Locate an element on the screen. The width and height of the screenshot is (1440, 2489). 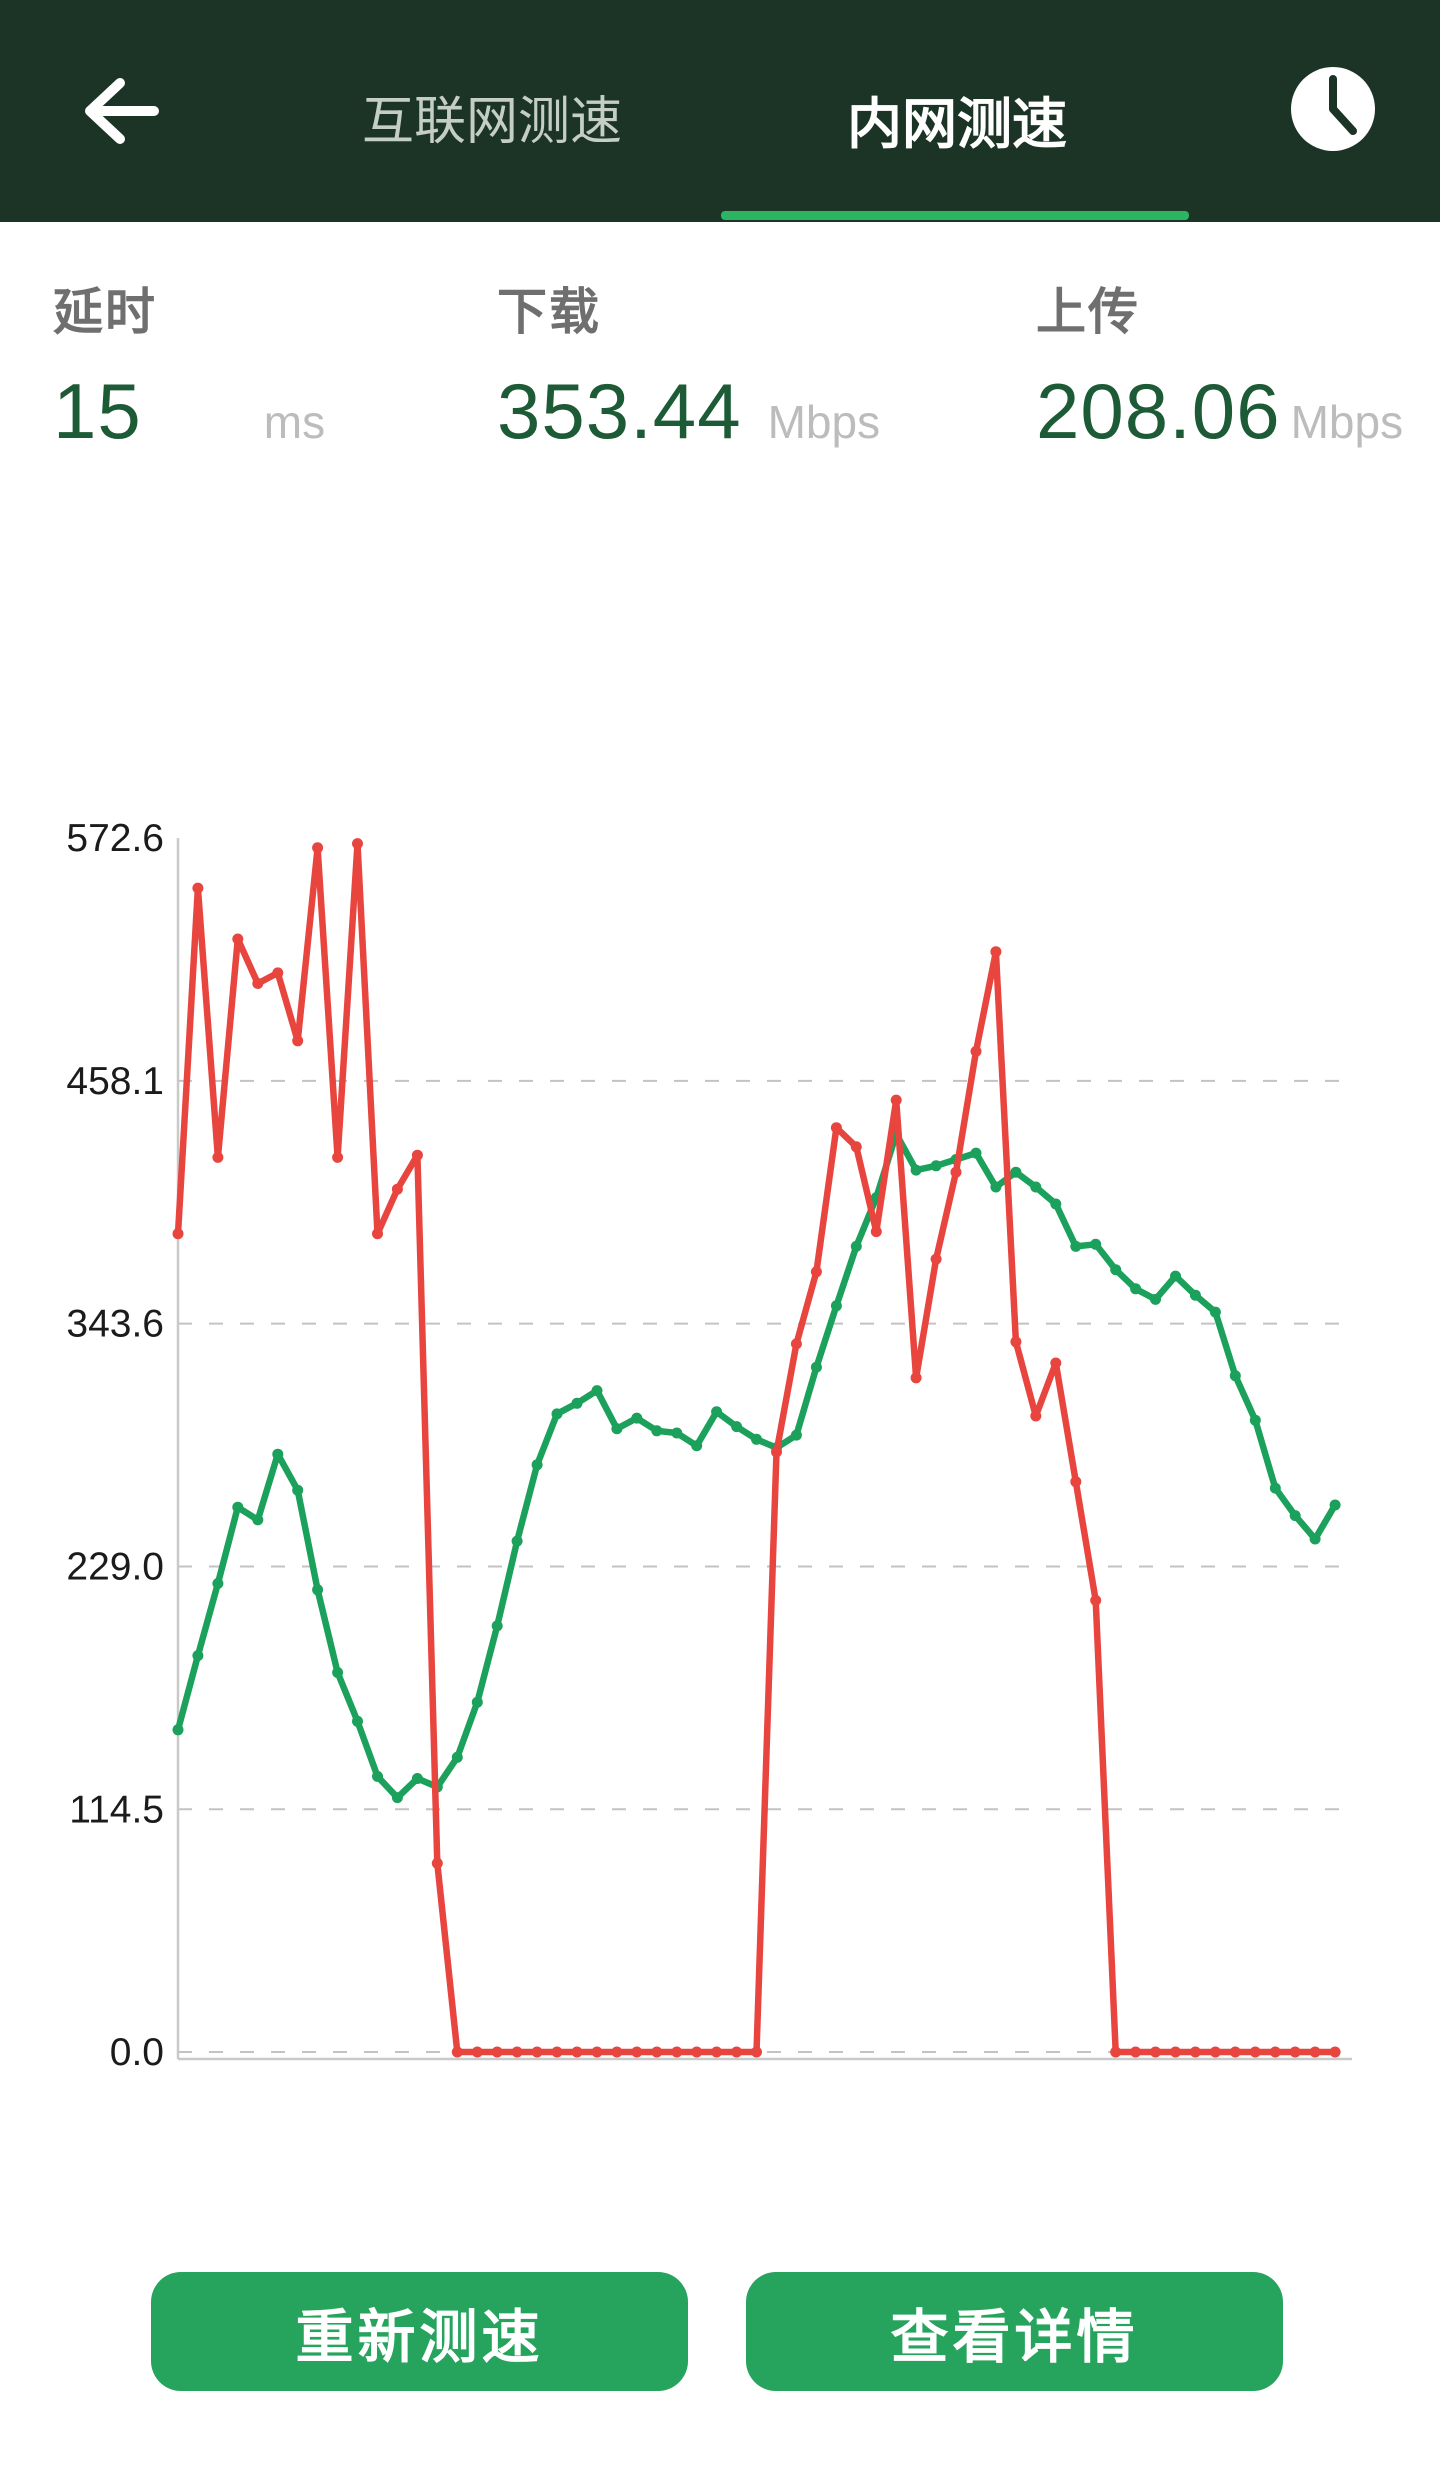
download-unit: Mbps is located at coordinates (824, 422).